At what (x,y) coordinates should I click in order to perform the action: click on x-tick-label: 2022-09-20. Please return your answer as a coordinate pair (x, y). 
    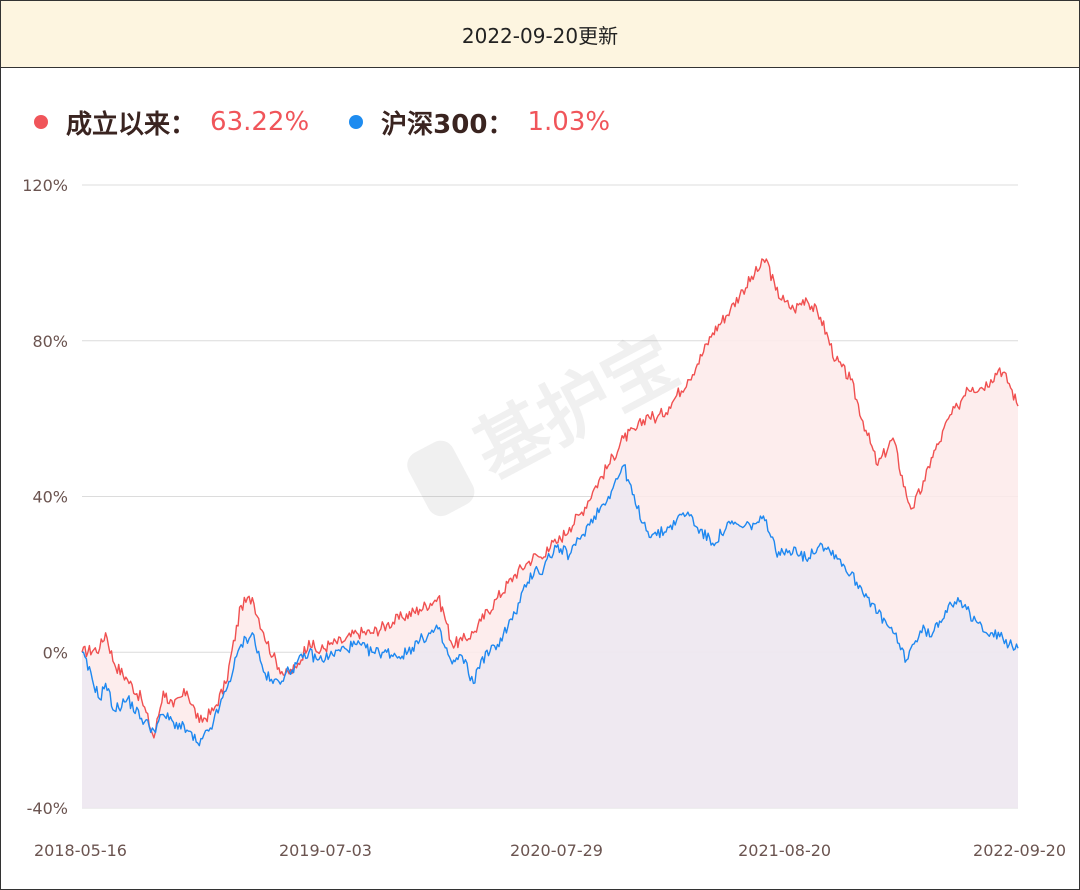
    Looking at the image, I should click on (1019, 850).